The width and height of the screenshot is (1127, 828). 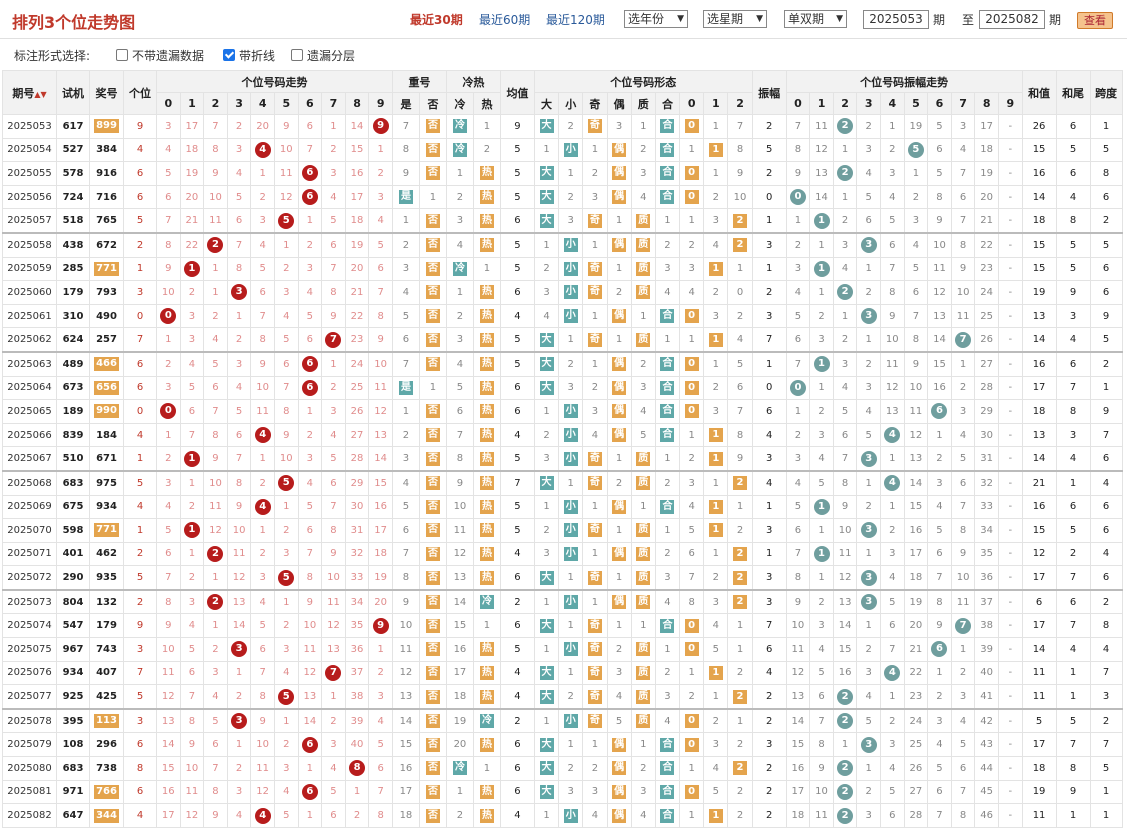 What do you see at coordinates (517, 530) in the screenshot?
I see `avg-cell: 5` at bounding box center [517, 530].